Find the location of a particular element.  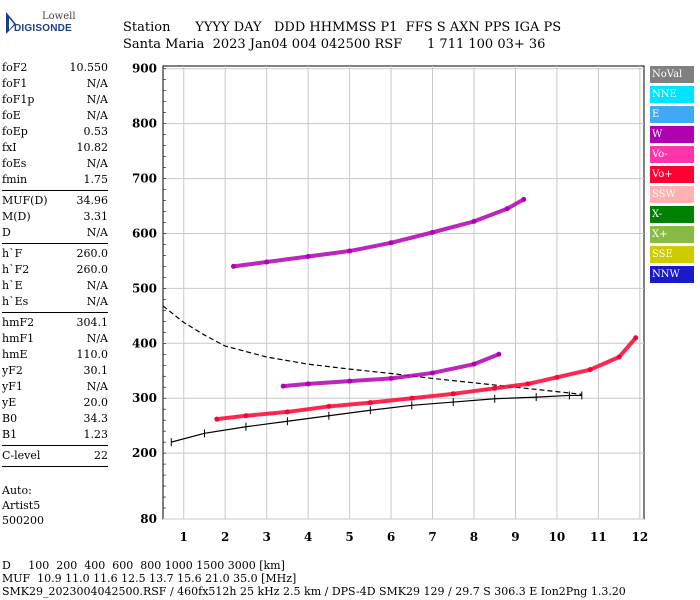

y-tick-label: 700 is located at coordinates (144, 179).